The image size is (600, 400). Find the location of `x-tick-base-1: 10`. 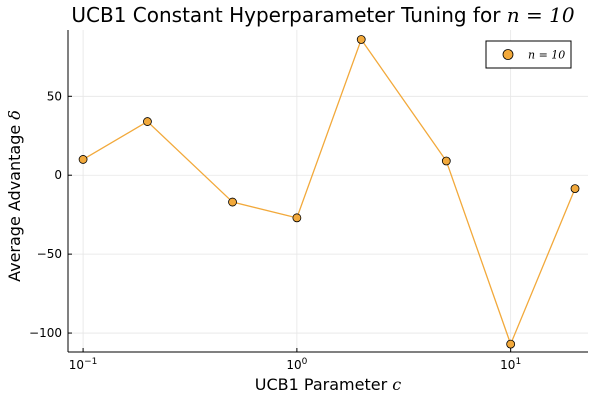

x-tick-base-1: 10 is located at coordinates (293, 365).